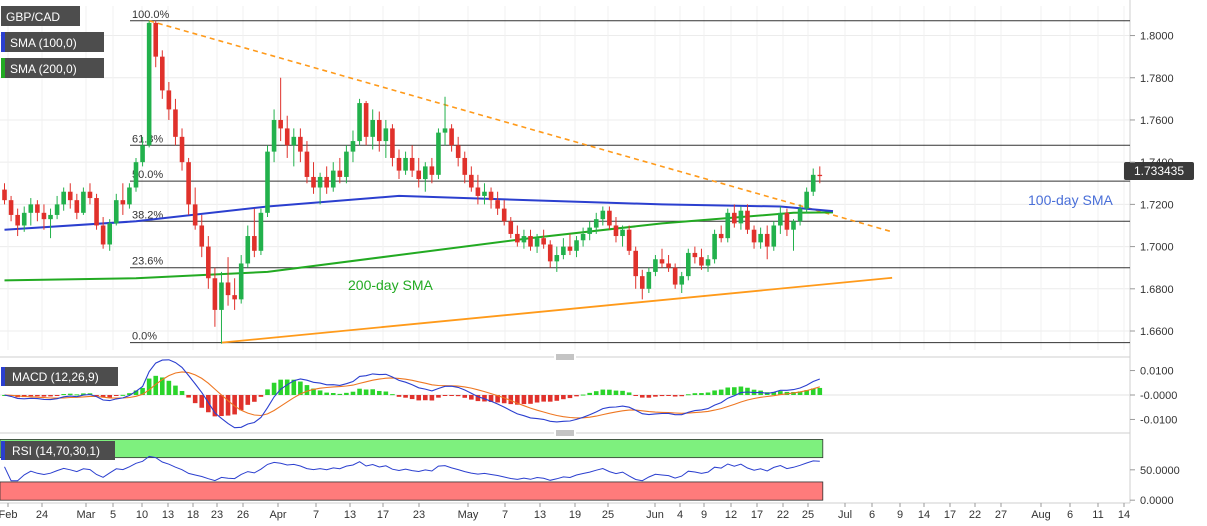 The height and width of the screenshot is (526, 1207). Describe the element at coordinates (1157, 121) in the screenshot. I see `price-axis-label: 1.7600` at that location.